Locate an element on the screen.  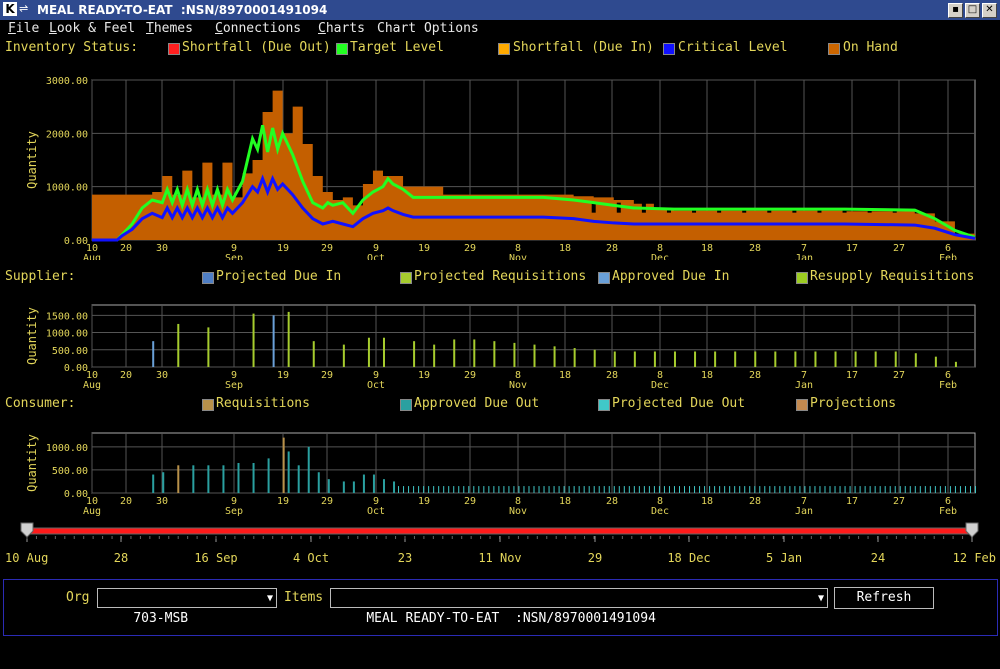
legend-swatch-projections is located at coordinates (802, 405).